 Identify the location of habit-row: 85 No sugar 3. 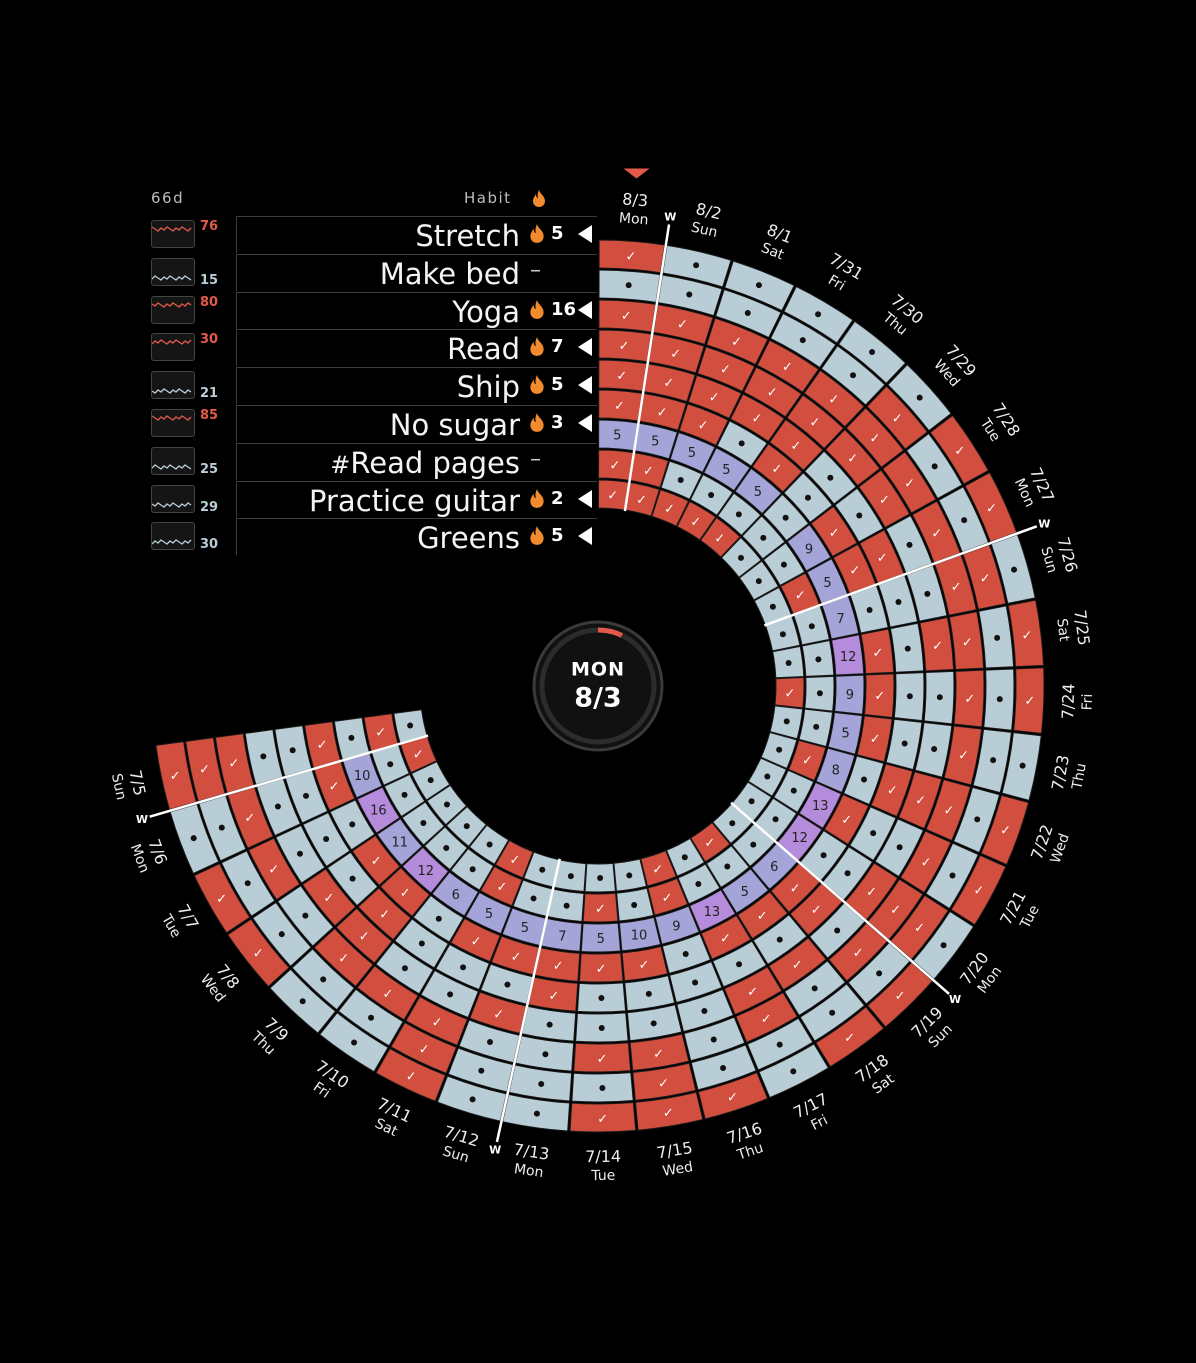
(300, 423).